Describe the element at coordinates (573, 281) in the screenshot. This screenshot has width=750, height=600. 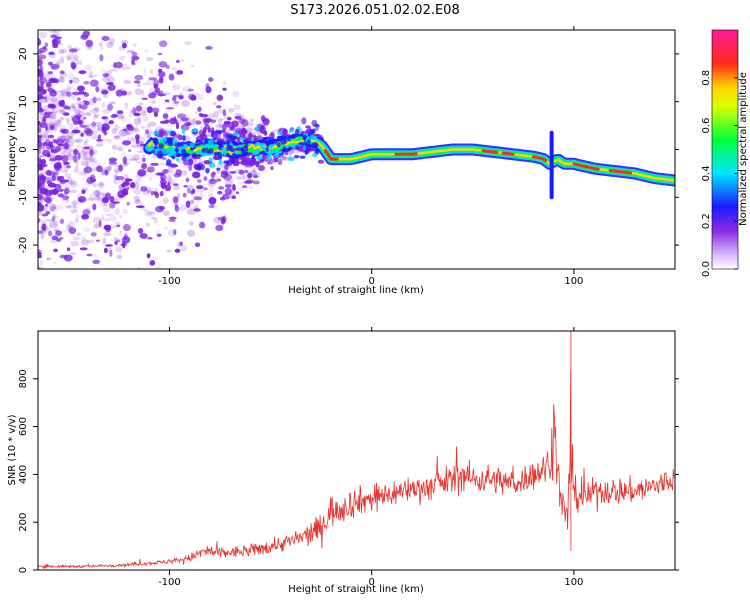
I see `x-tick-label: 100` at that location.